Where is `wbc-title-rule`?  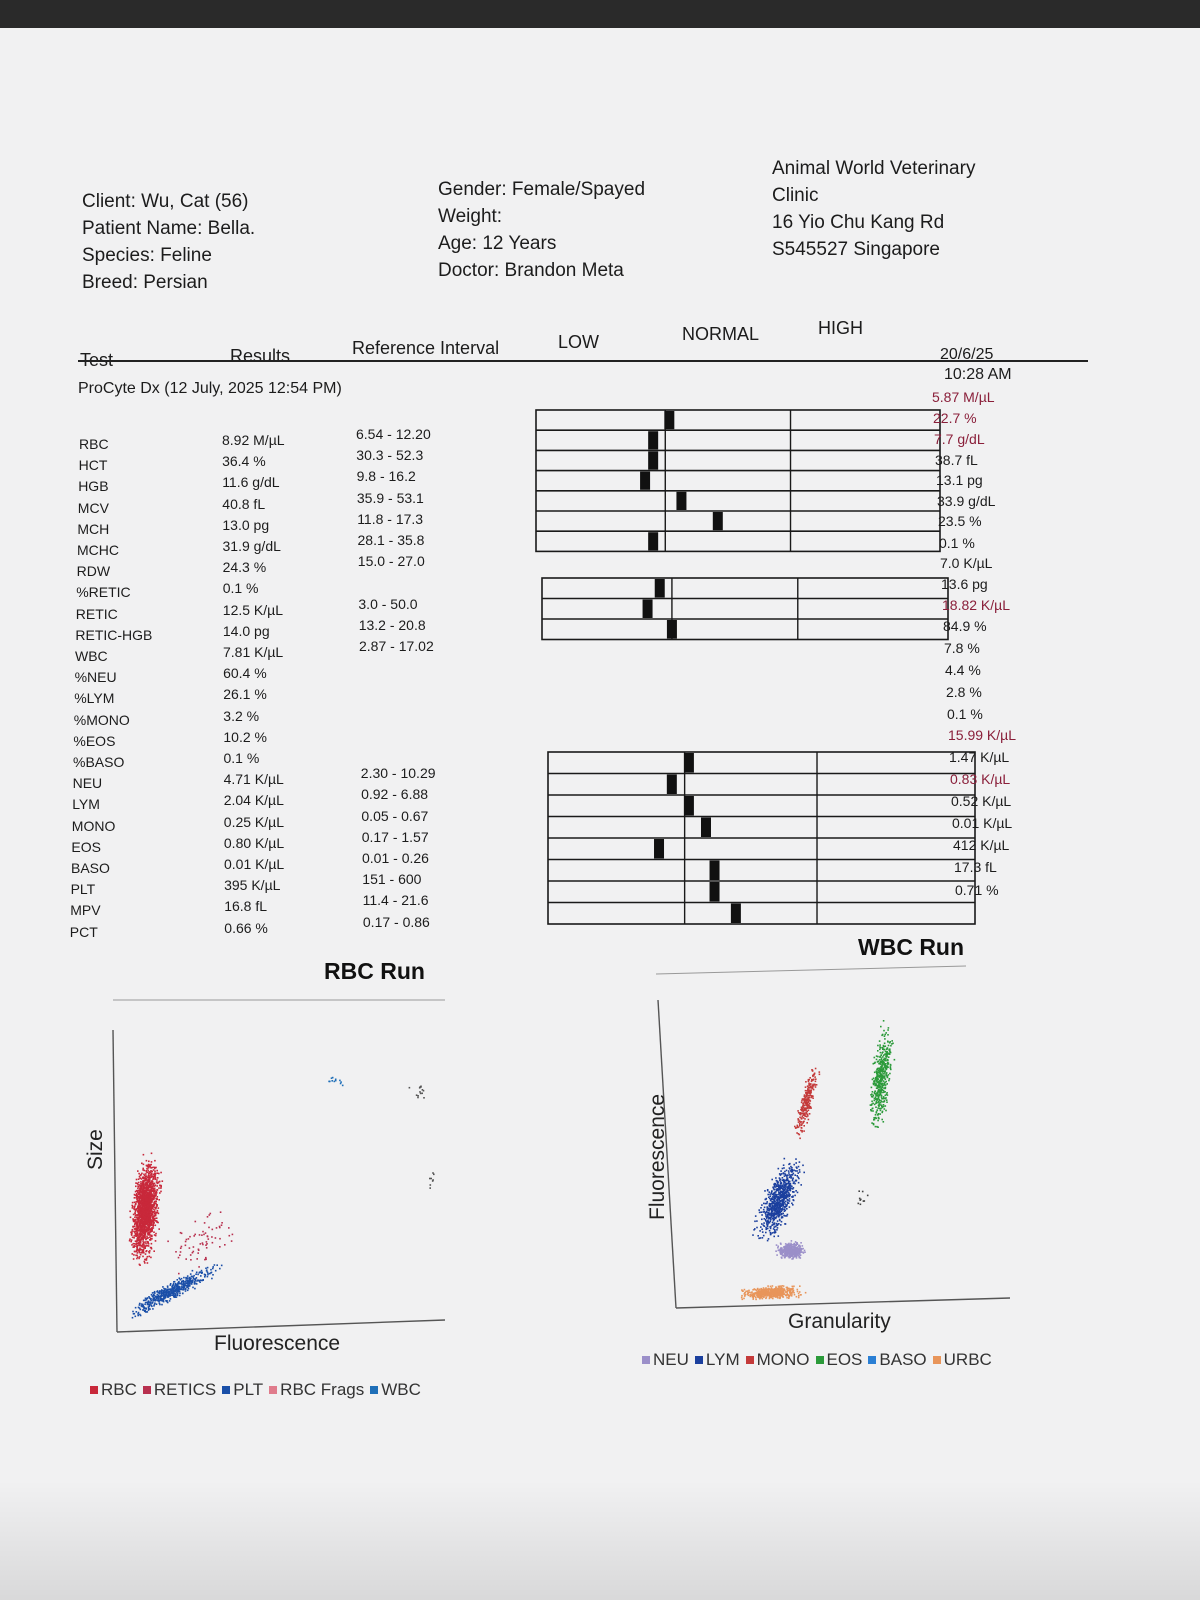
wbc-title-rule is located at coordinates (811, 970).